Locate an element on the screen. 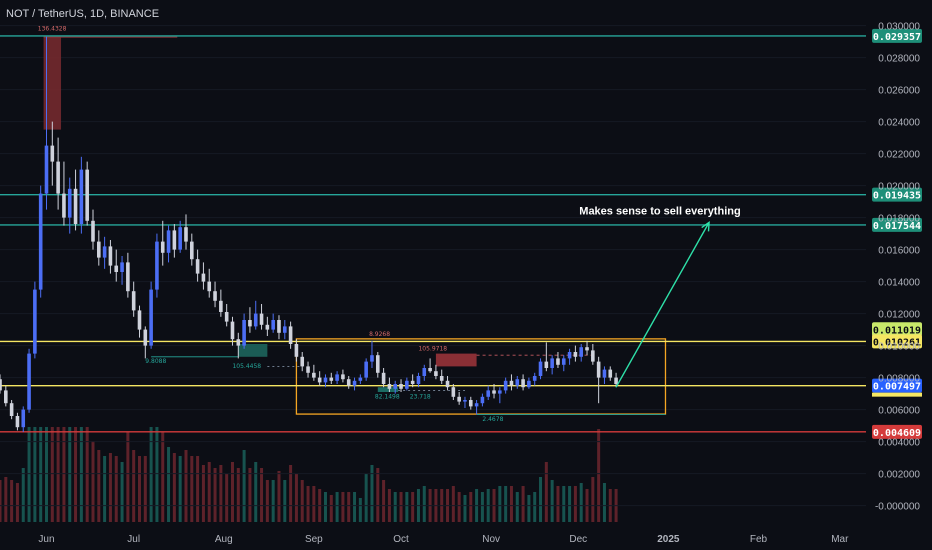 The height and width of the screenshot is (550, 932). y-tick-label: 0.014000 is located at coordinates (899, 283).